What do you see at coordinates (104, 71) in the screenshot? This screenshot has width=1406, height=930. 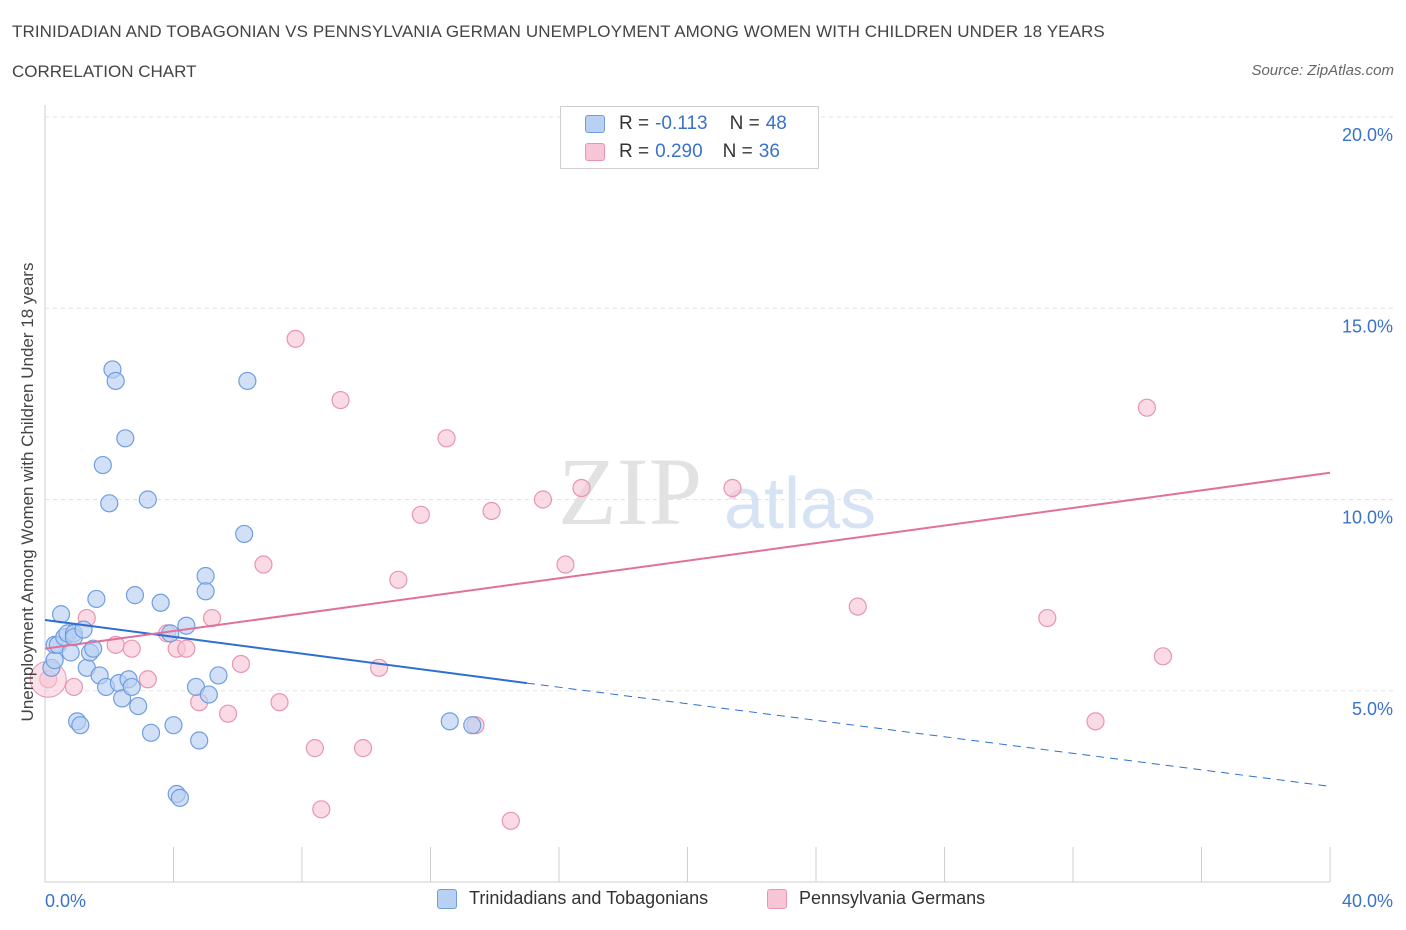 I see `chart-subtitle: CORRELATION CHART` at bounding box center [104, 71].